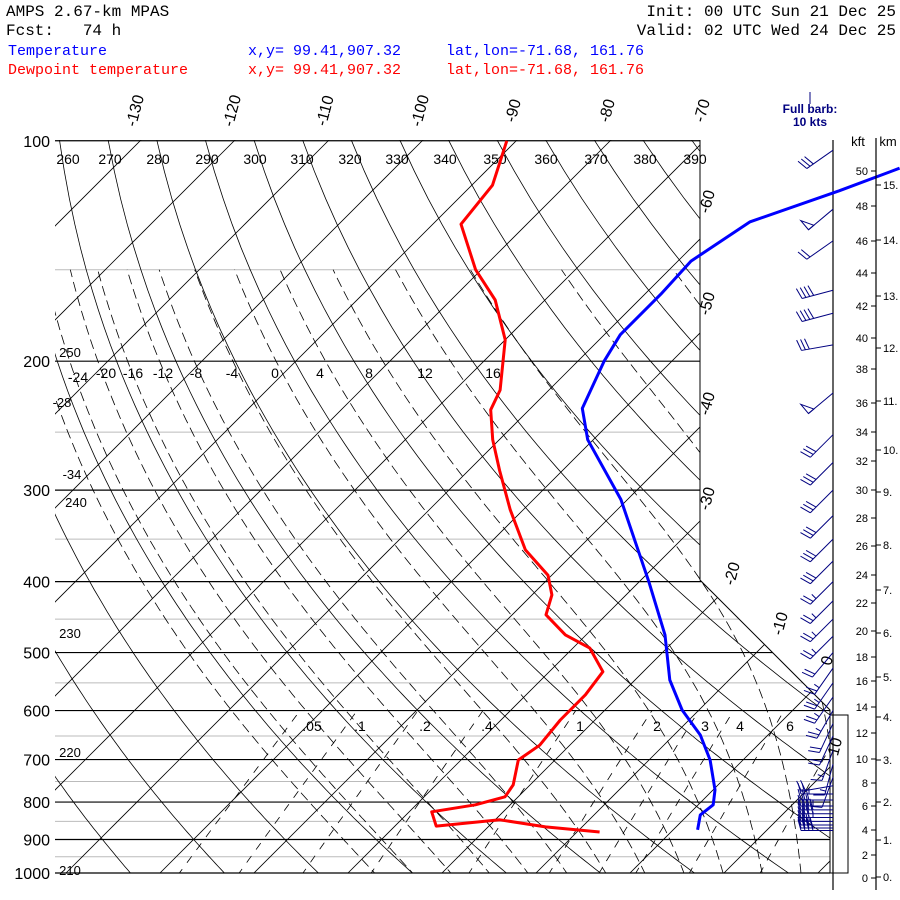  Describe the element at coordinates (350, 159) in the screenshot. I see `dry-adiabat-label: 320` at that location.